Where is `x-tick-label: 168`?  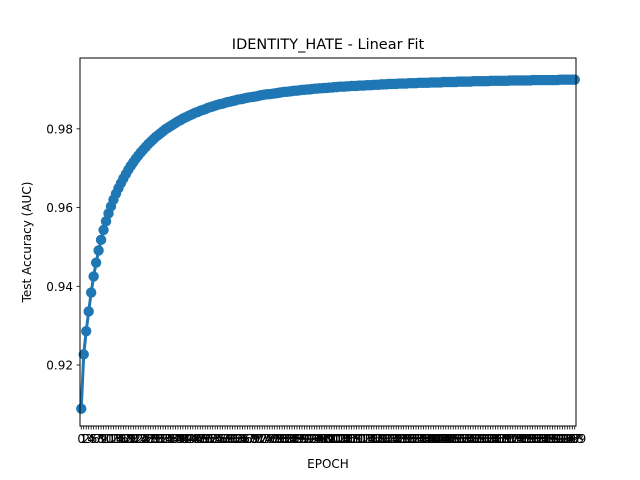 x-tick-label: 168 is located at coordinates (497, 439).